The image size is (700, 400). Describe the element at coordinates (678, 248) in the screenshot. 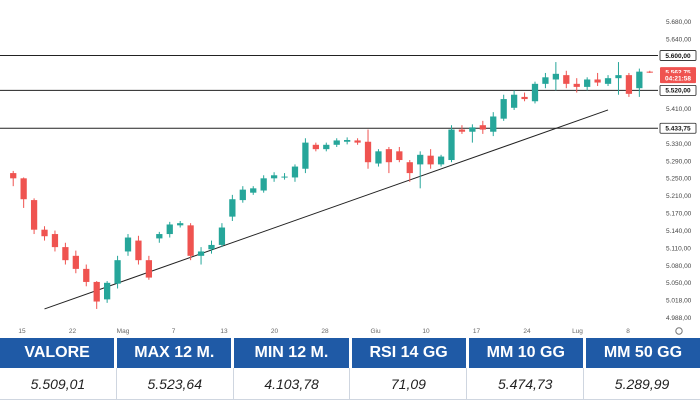

I see `y-tick-label: 5.110,00` at that location.